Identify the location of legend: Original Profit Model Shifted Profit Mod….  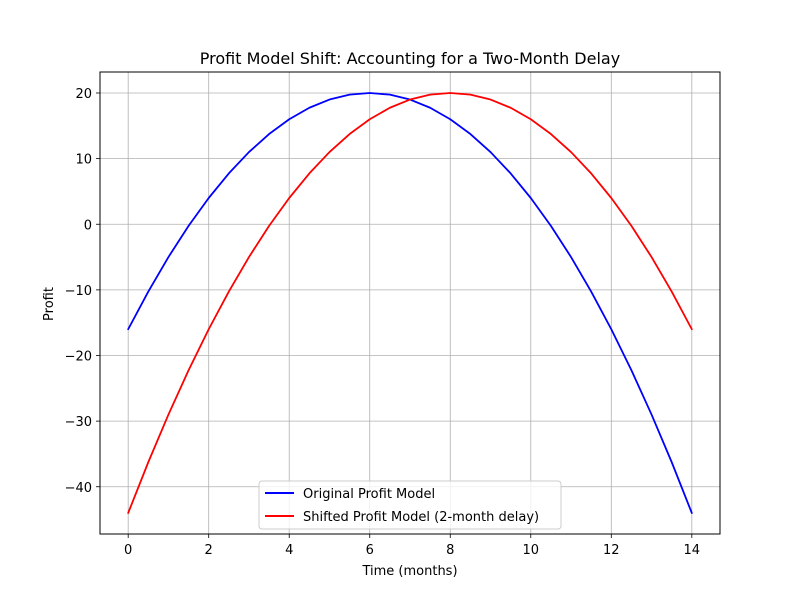
(410, 505).